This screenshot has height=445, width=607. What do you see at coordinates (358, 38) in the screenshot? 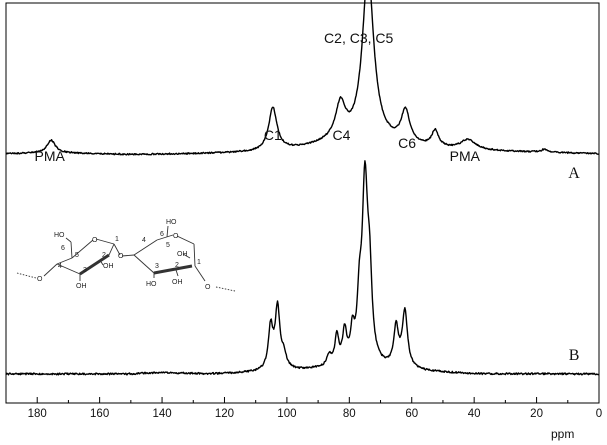
I see `peak-label: C2, C3, C5` at bounding box center [358, 38].